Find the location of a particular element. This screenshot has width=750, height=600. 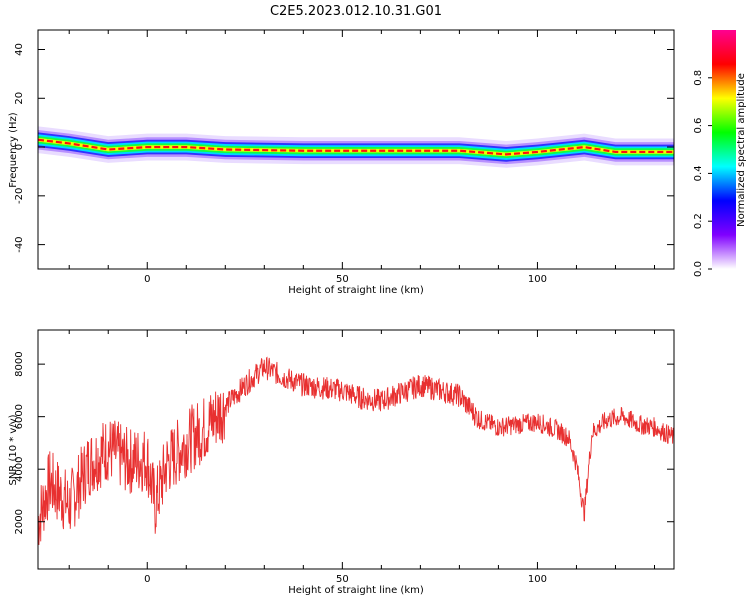

colorbar-ticks: 0.0 0.2 0.4 0.6 0.8 is located at coordinates (702, 173).